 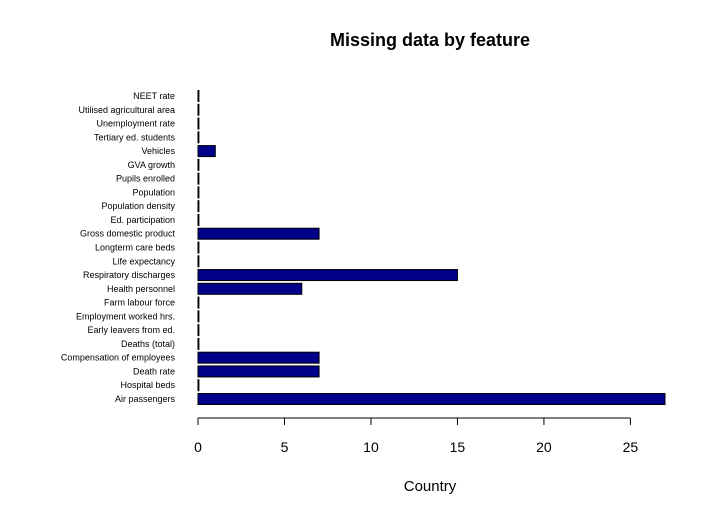 What do you see at coordinates (151, 165) in the screenshot?
I see `category-label-gva-growth: GVA growth` at bounding box center [151, 165].